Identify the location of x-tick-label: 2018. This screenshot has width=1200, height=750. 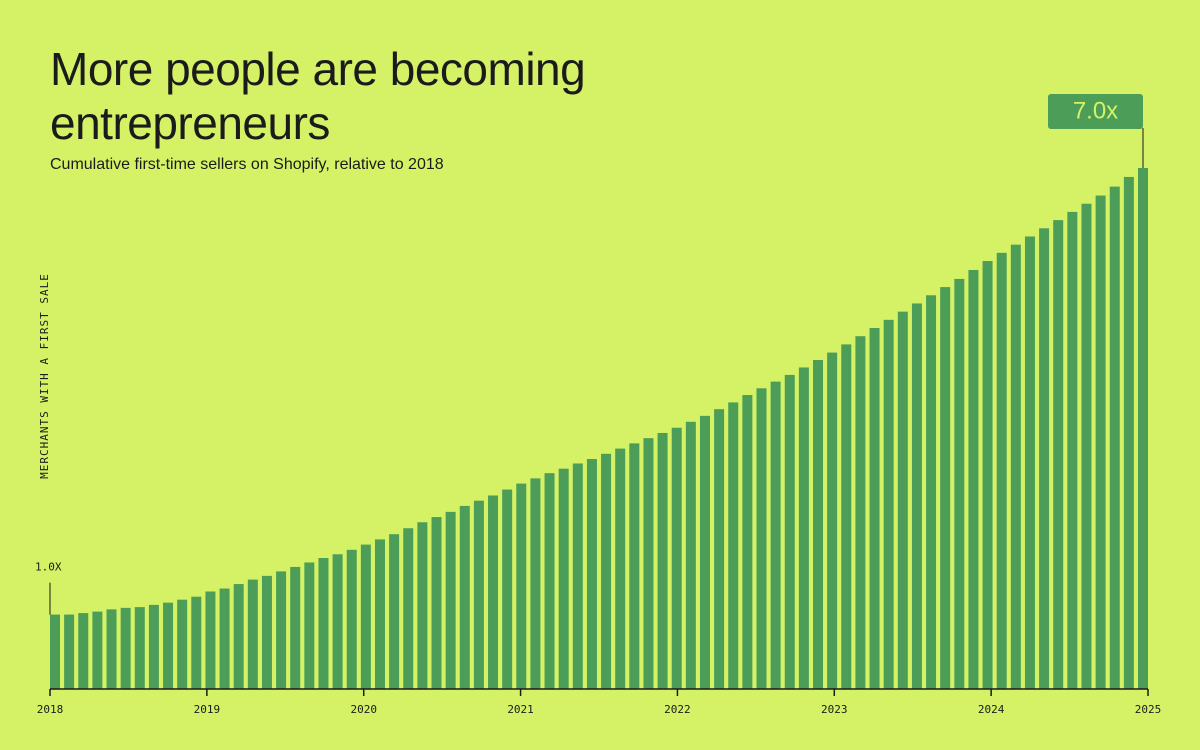
(50, 709).